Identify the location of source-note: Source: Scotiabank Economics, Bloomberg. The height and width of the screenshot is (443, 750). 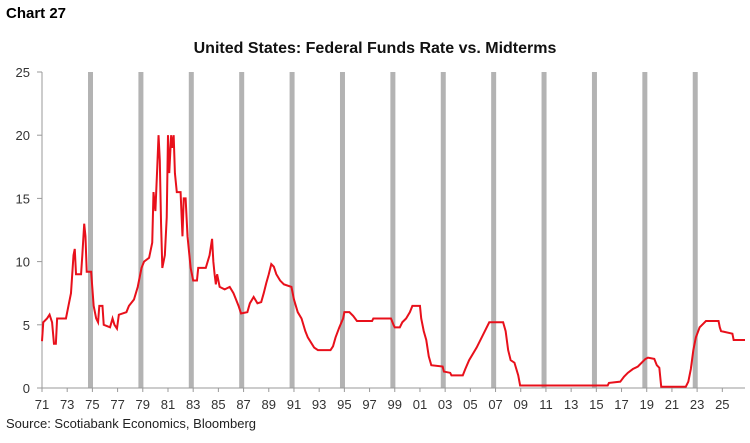
(131, 423).